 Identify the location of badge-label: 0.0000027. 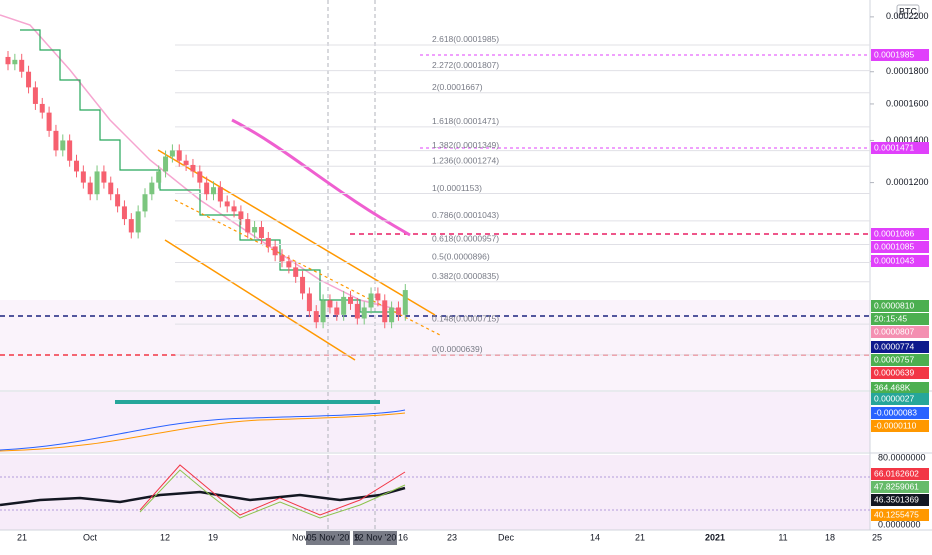
(894, 398).